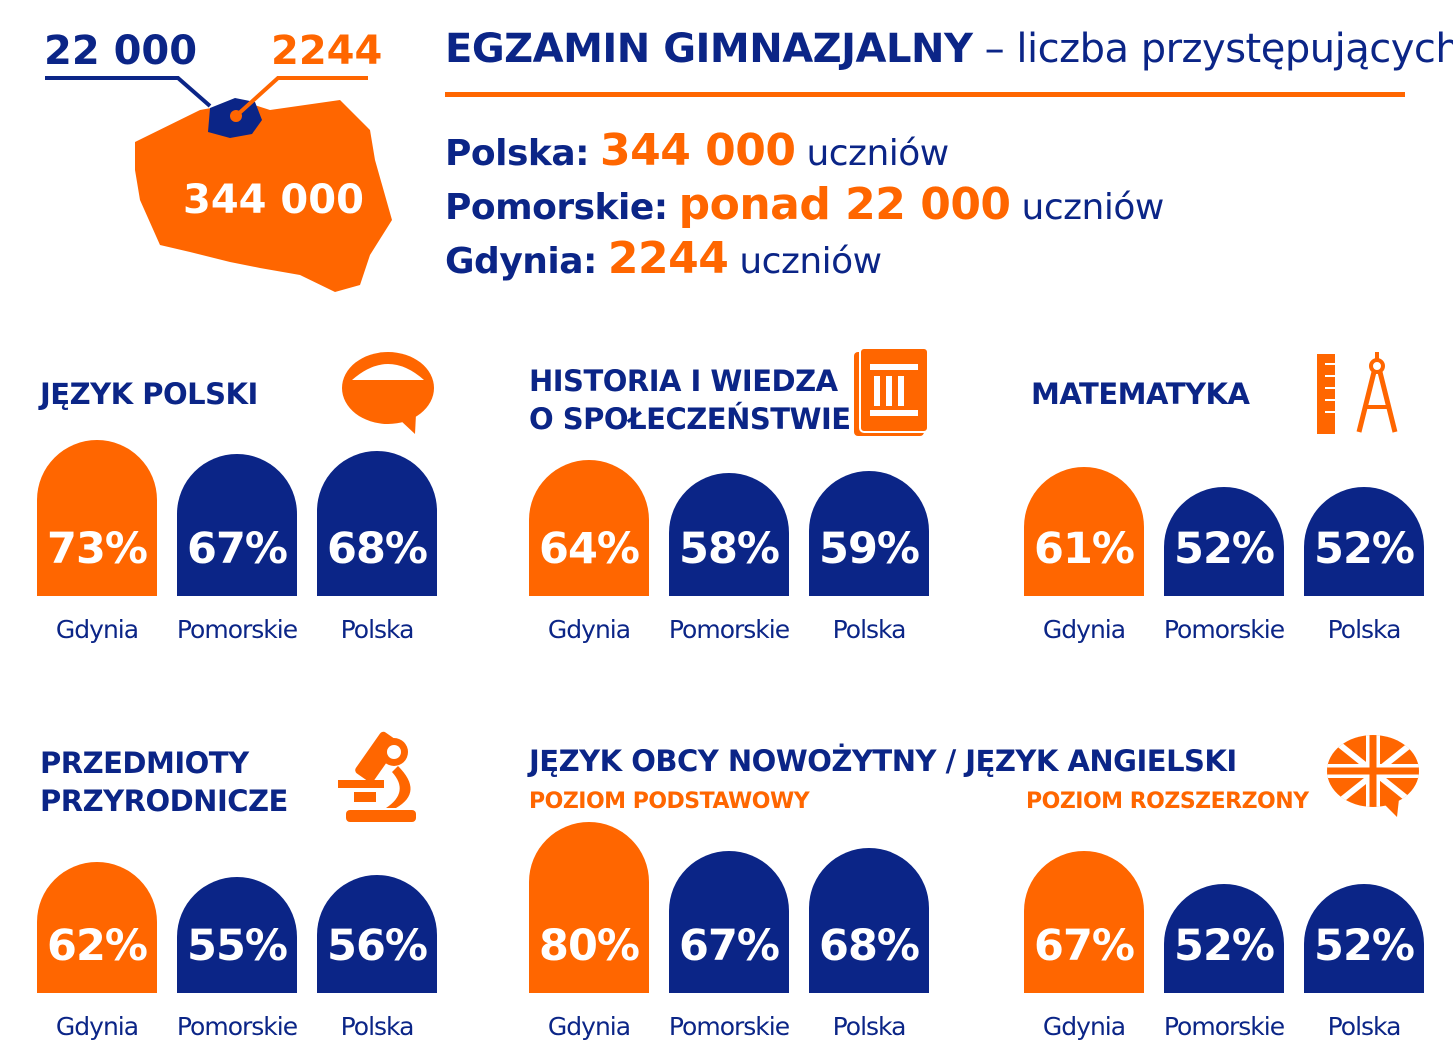  I want to click on stat-line: Polska: 344 000 uczniów, so click(697, 150).